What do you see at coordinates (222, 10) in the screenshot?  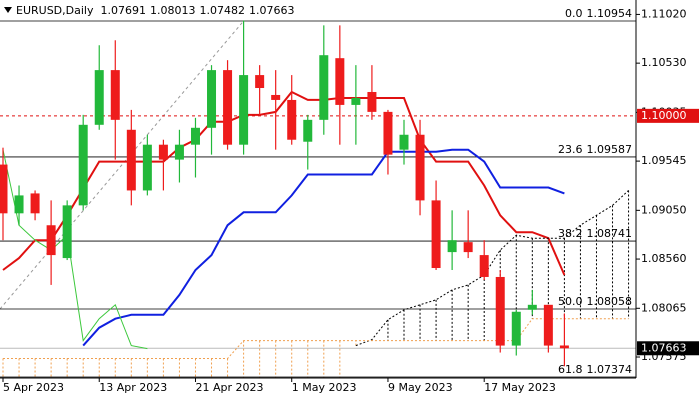 I see `header-low: 1.07482` at bounding box center [222, 10].